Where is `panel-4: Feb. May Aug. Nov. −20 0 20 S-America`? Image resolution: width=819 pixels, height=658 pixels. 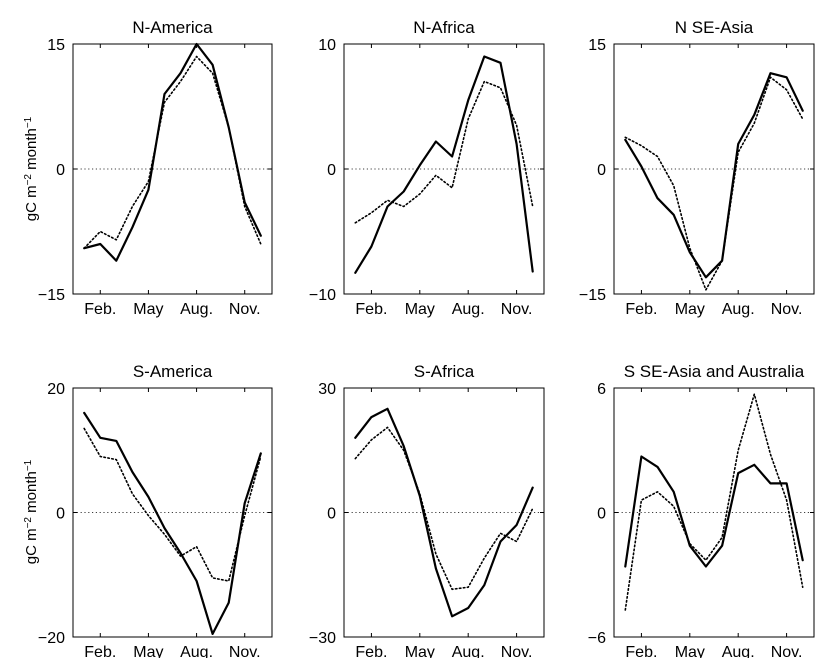
panel-4: Feb. May Aug. Nov. −20 0 20 S-America is located at coordinates (155, 510).